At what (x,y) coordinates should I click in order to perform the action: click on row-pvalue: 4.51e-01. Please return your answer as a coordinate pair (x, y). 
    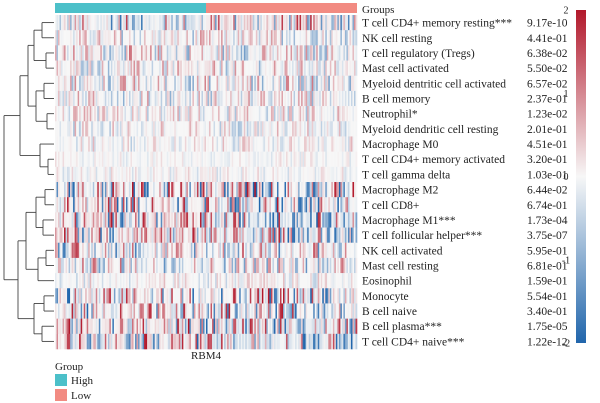
    Looking at the image, I should click on (547, 145).